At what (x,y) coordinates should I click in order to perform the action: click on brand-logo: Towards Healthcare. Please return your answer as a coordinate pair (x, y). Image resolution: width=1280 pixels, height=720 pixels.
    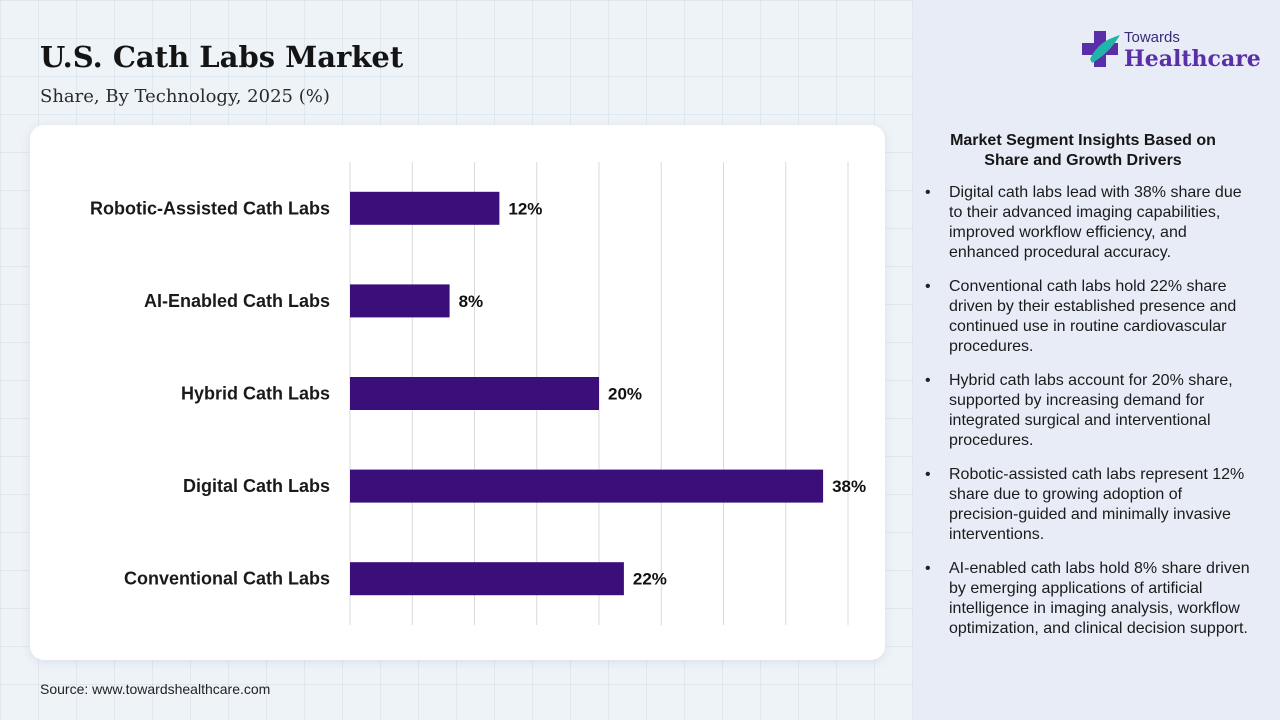
    Looking at the image, I should click on (1170, 52).